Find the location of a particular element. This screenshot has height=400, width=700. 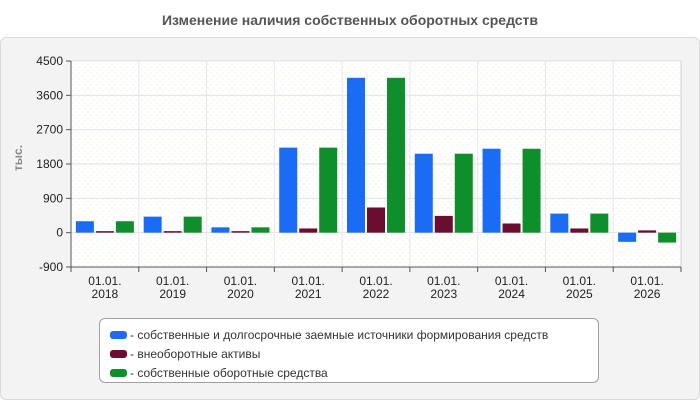

legend-swatch-noncurrent-assets is located at coordinates (118, 353).